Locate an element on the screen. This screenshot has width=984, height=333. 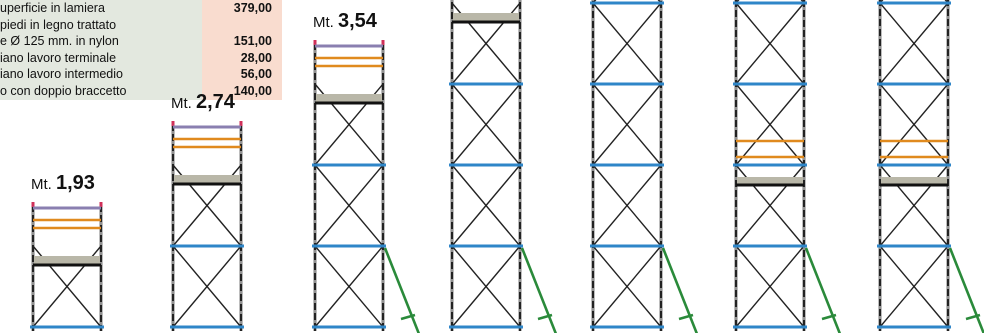
price-row: piedi in legno trattato is located at coordinates (141, 25).